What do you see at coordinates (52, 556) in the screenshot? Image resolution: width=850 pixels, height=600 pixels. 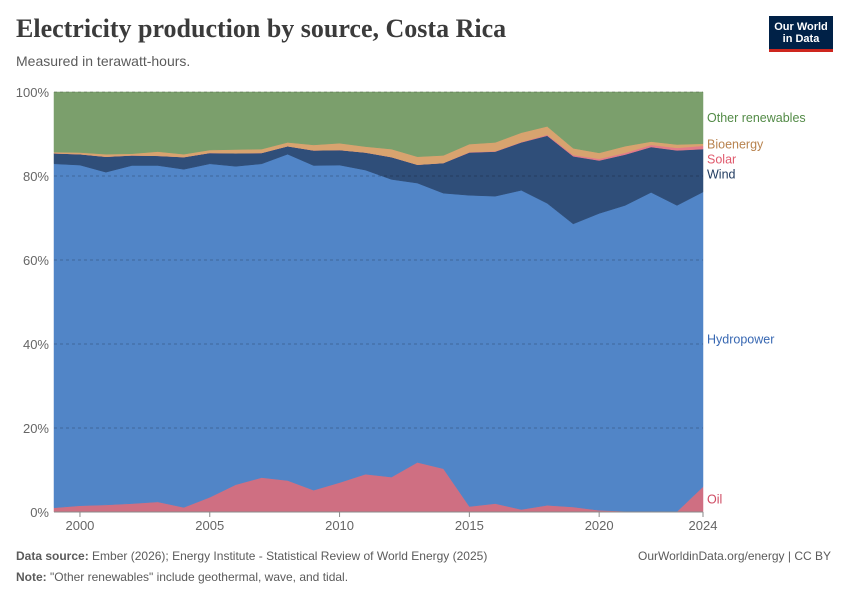 I see `data-source-label: Data source:` at bounding box center [52, 556].